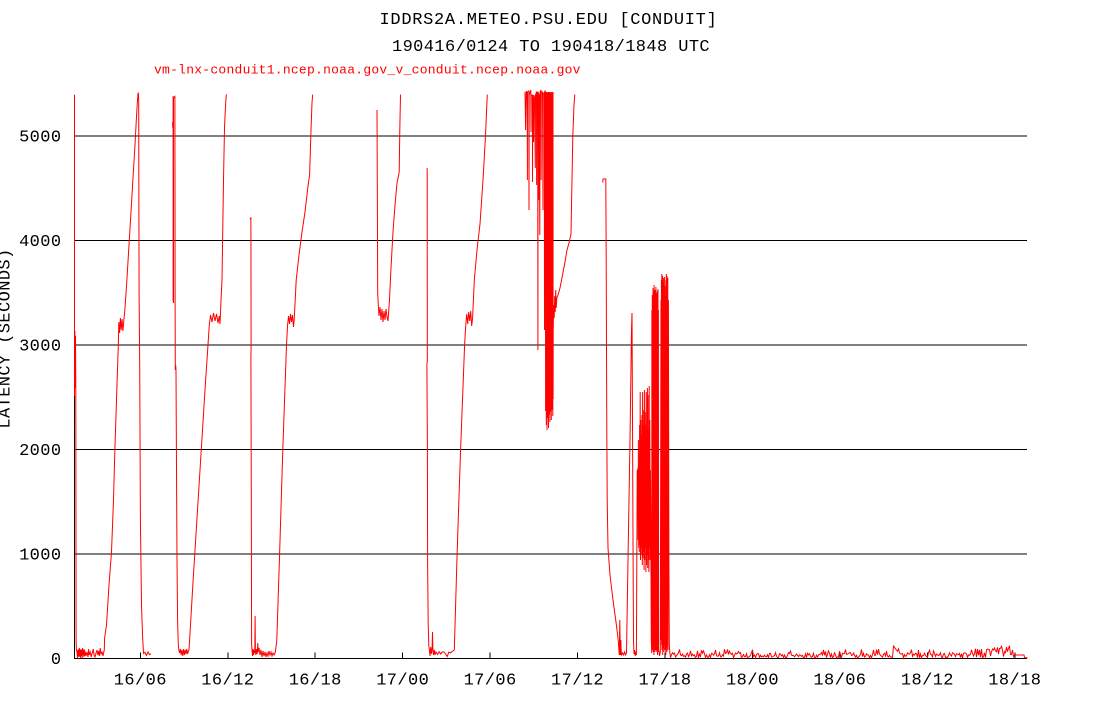 The image size is (1100, 705). What do you see at coordinates (549, 20) in the screenshot?
I see `svg-text:IDDRS2A.METEO.PSU.EDU [CONDUI: IDDRS2A.METEO.PSU.EDU [CONDUIT]` at bounding box center [549, 20].